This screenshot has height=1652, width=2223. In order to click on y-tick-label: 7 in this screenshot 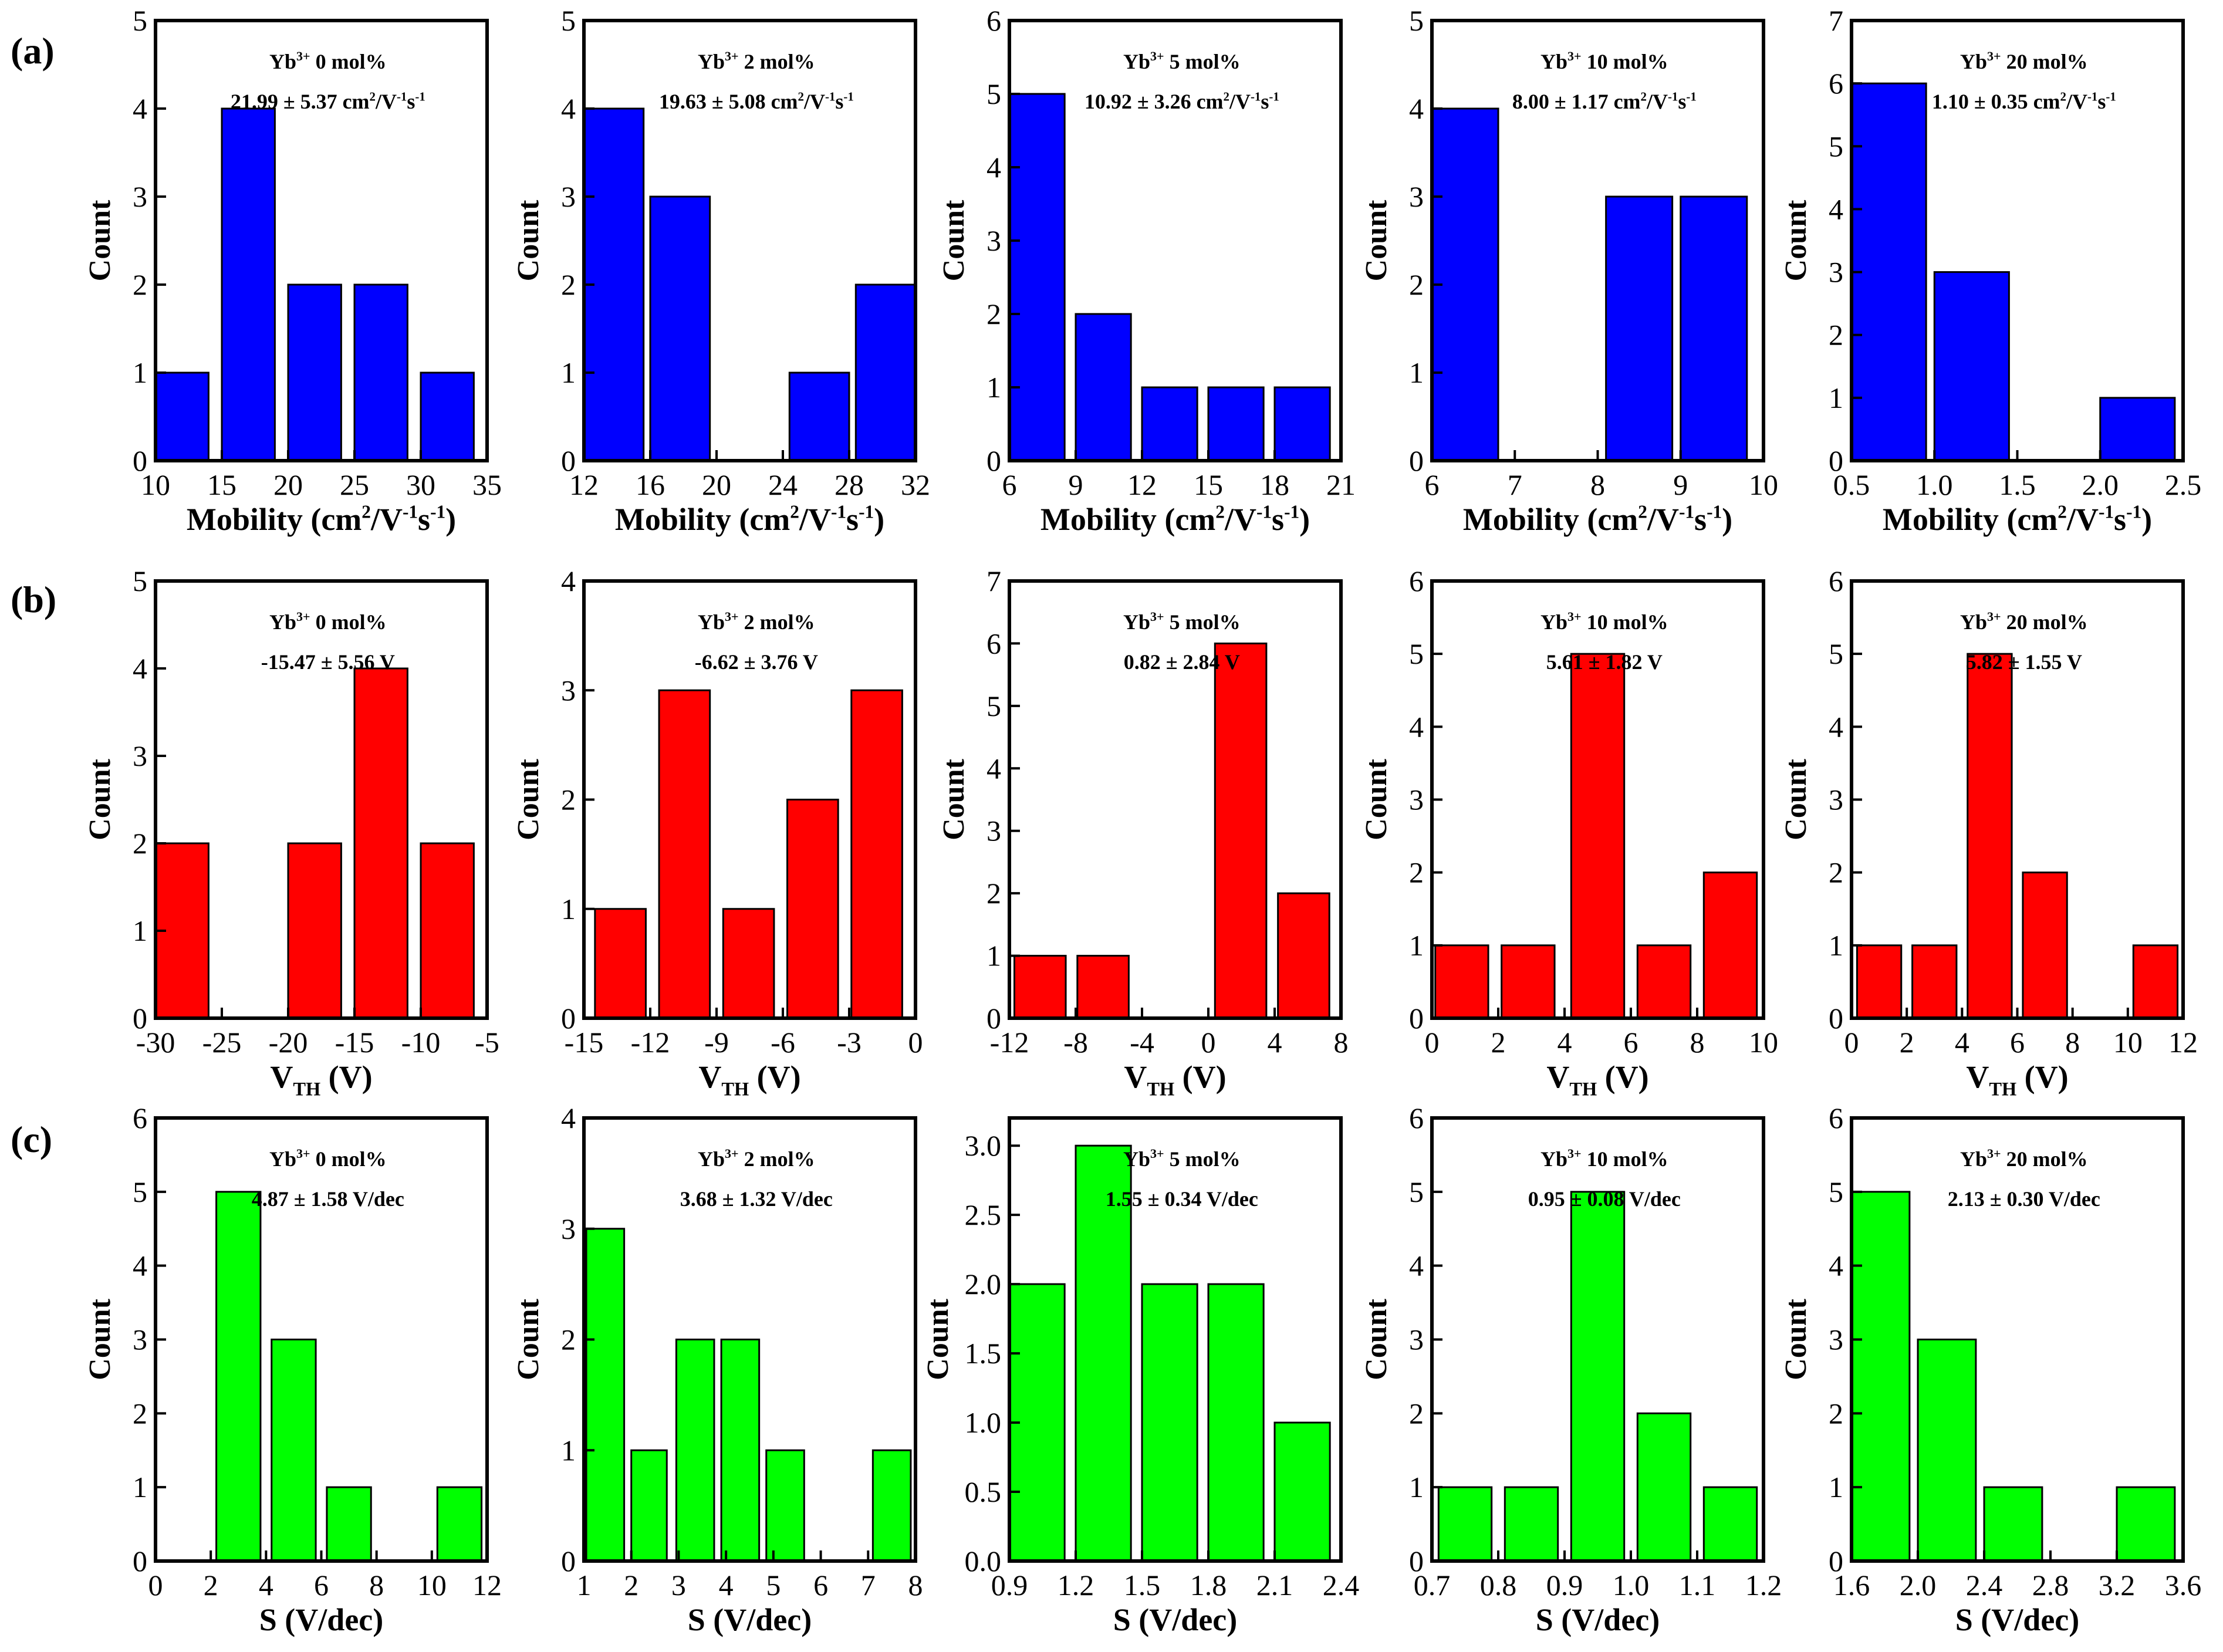, I will do `click(994, 581)`.